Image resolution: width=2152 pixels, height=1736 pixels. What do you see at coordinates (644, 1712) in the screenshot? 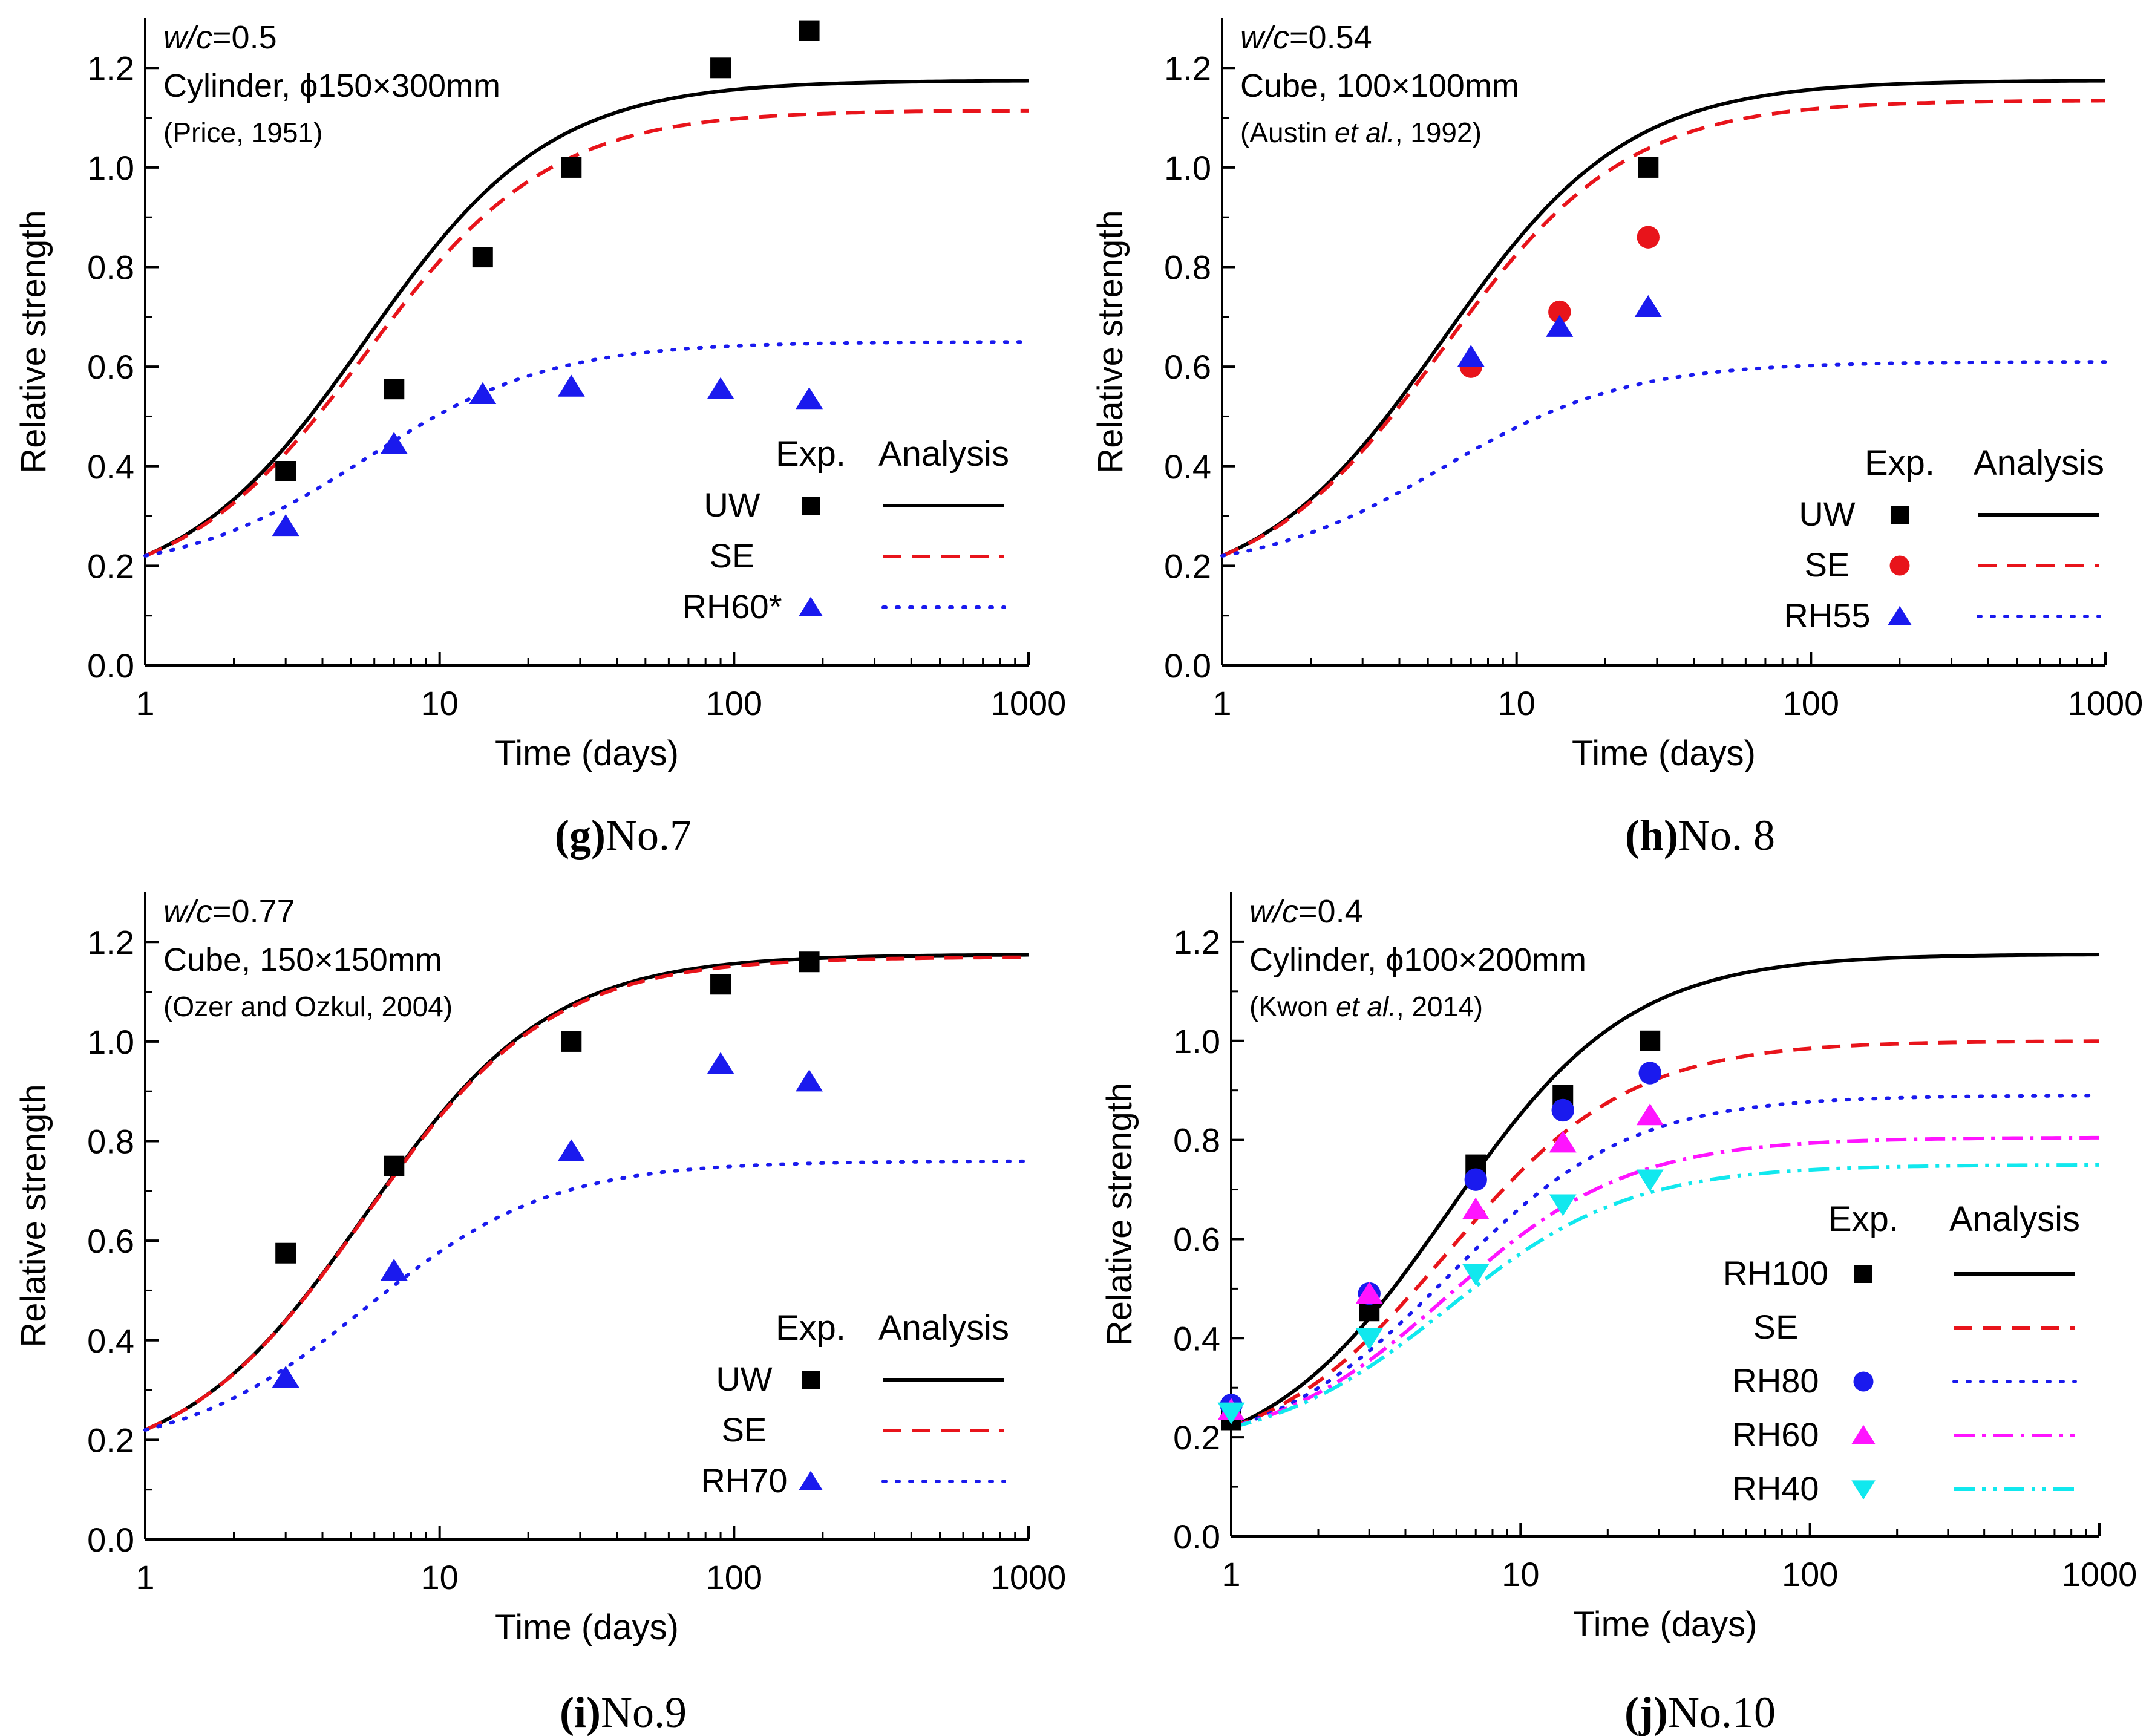
I see `caption-text: No.9` at bounding box center [644, 1712].